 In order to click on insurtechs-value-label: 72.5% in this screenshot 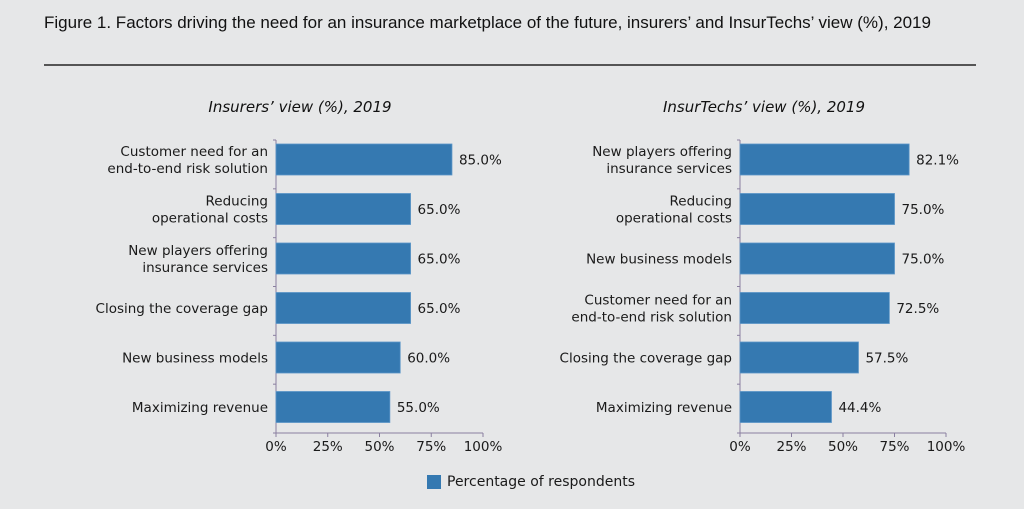, I will do `click(917, 309)`.